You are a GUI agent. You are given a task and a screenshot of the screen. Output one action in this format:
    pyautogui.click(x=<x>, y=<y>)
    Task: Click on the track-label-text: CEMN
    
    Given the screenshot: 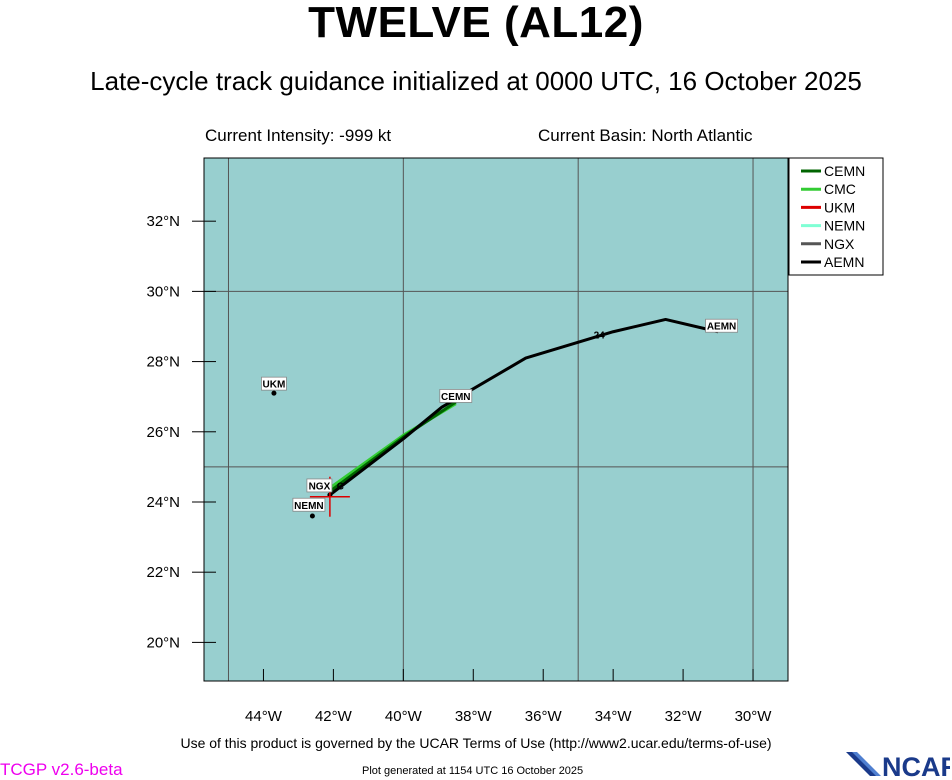 What is the action you would take?
    pyautogui.click(x=455, y=397)
    